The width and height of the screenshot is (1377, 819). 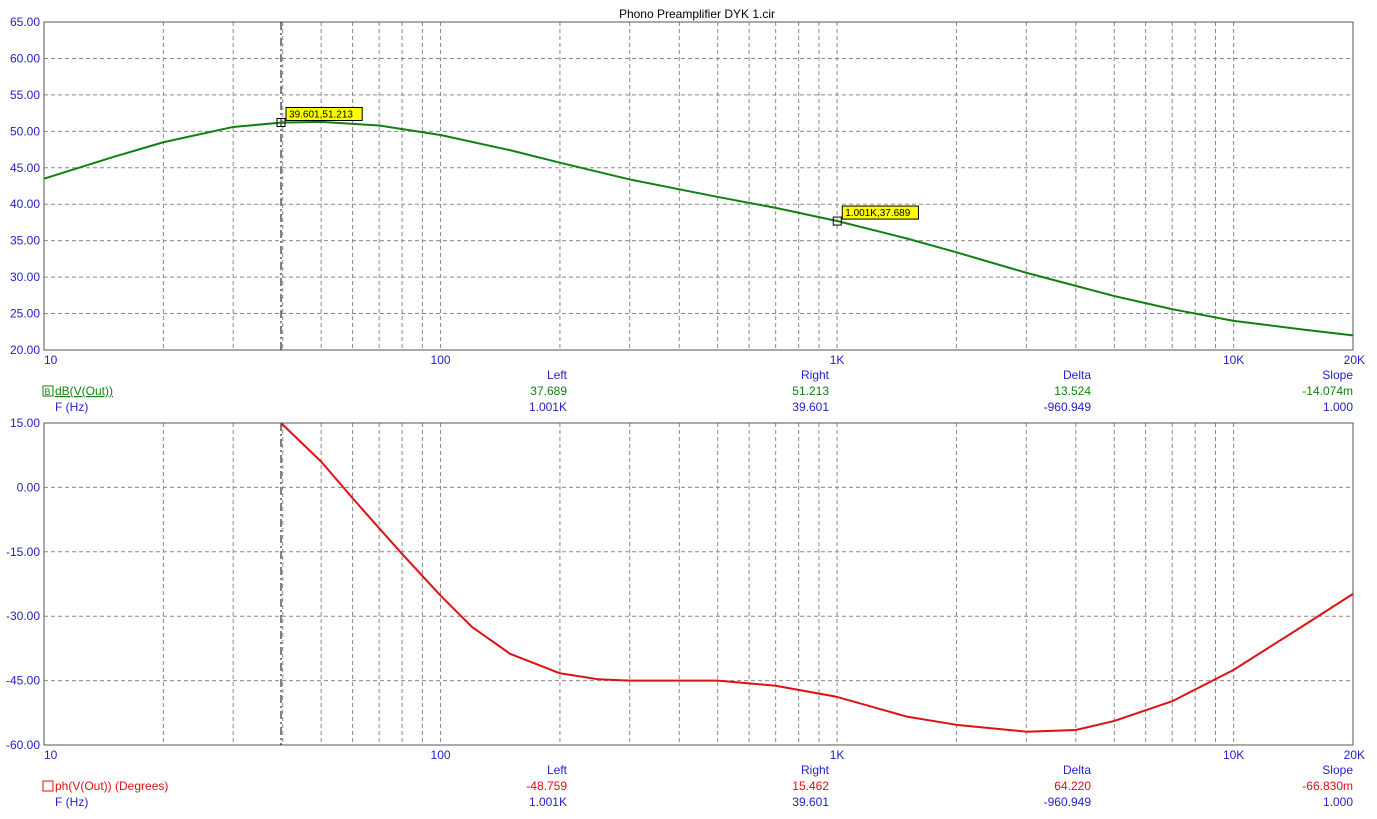 What do you see at coordinates (1338, 407) in the screenshot?
I see `mag-readout-freq: 1.000` at bounding box center [1338, 407].